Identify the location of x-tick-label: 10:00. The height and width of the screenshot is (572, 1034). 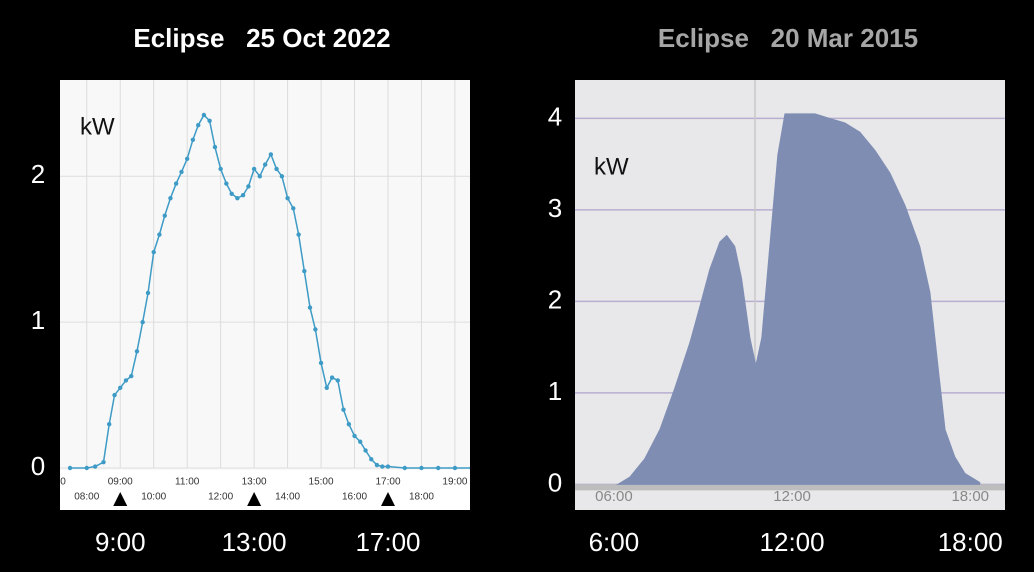
(153, 497).